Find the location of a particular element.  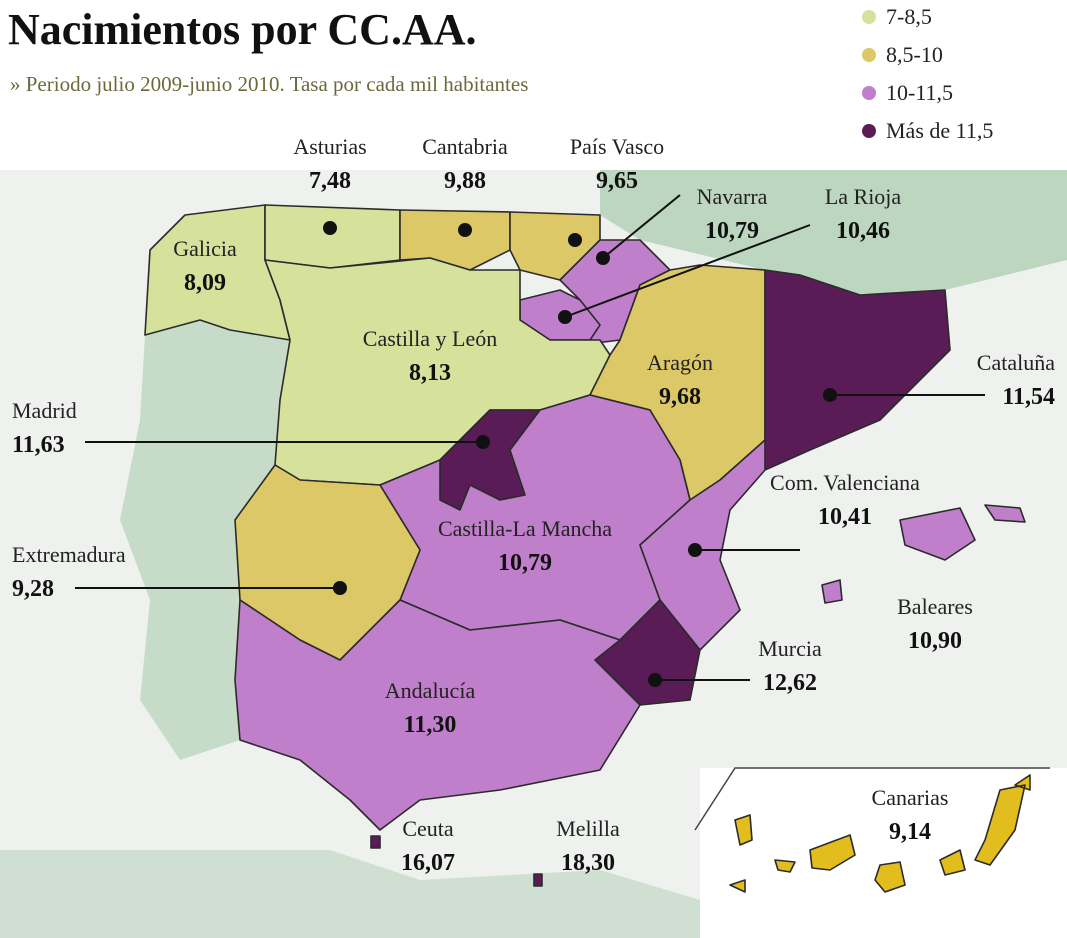

region-name: País Vasco is located at coordinates (617, 146).